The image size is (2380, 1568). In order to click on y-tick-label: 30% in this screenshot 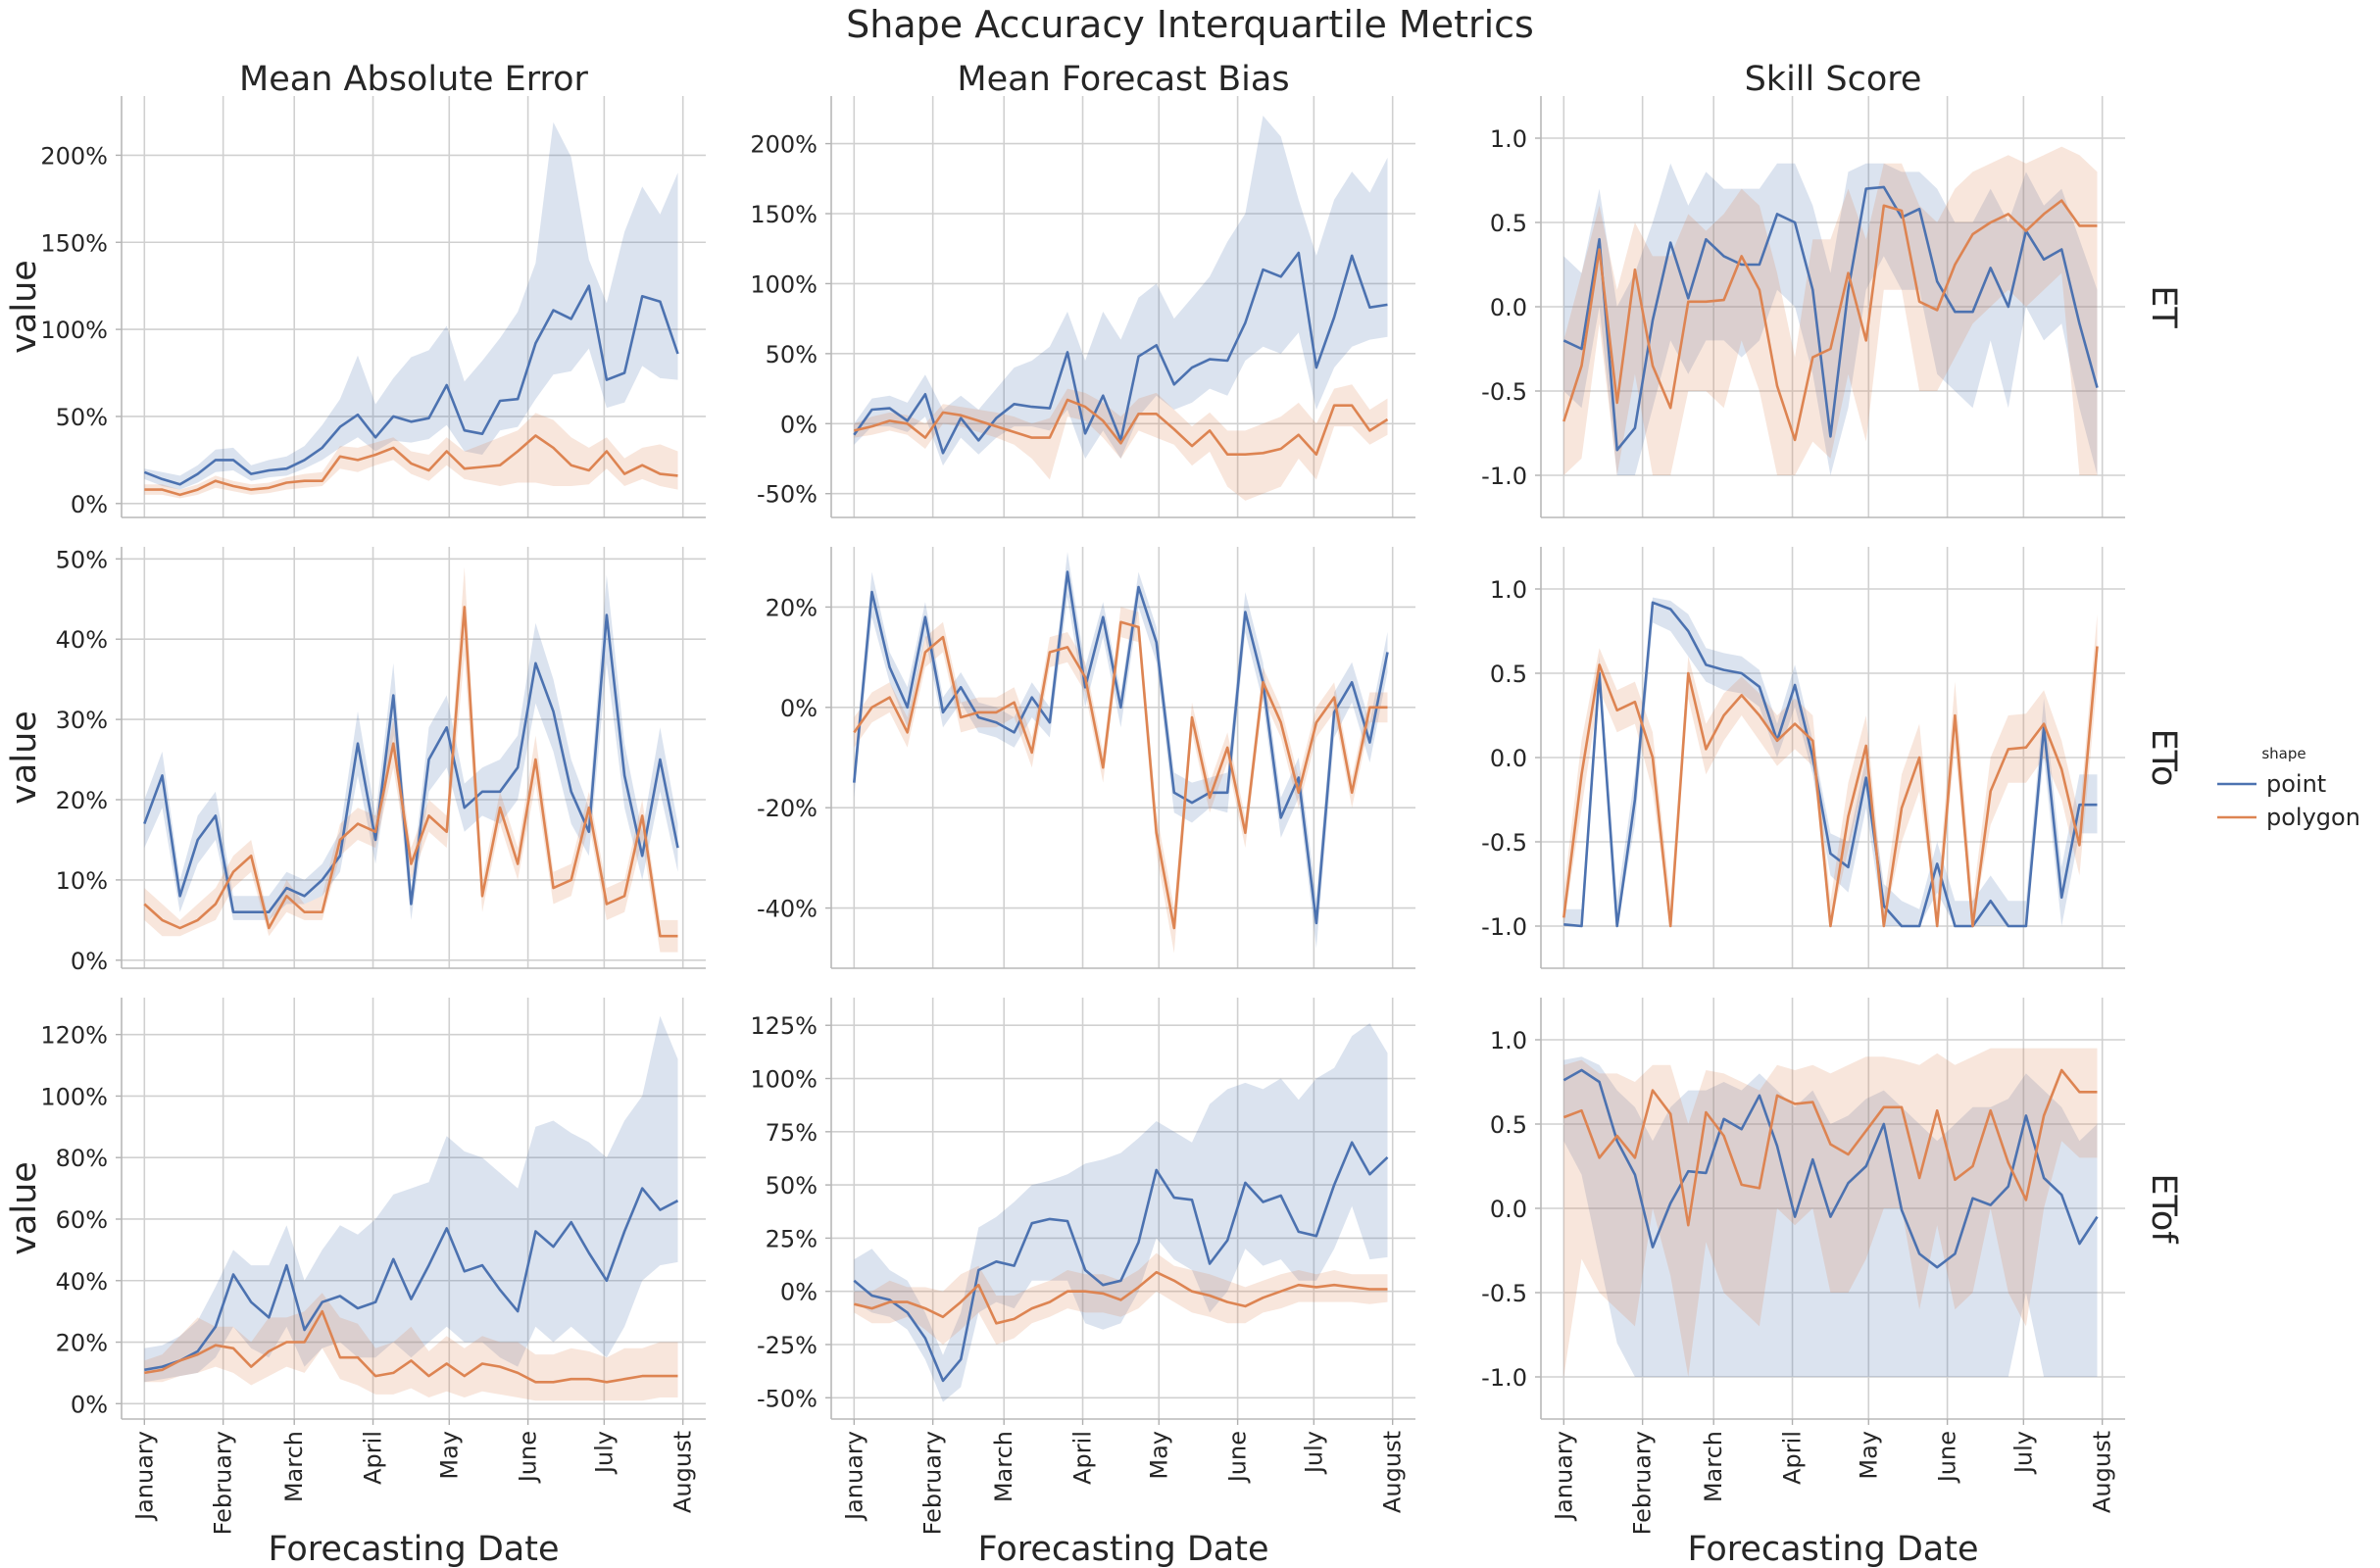, I will do `click(82, 720)`.